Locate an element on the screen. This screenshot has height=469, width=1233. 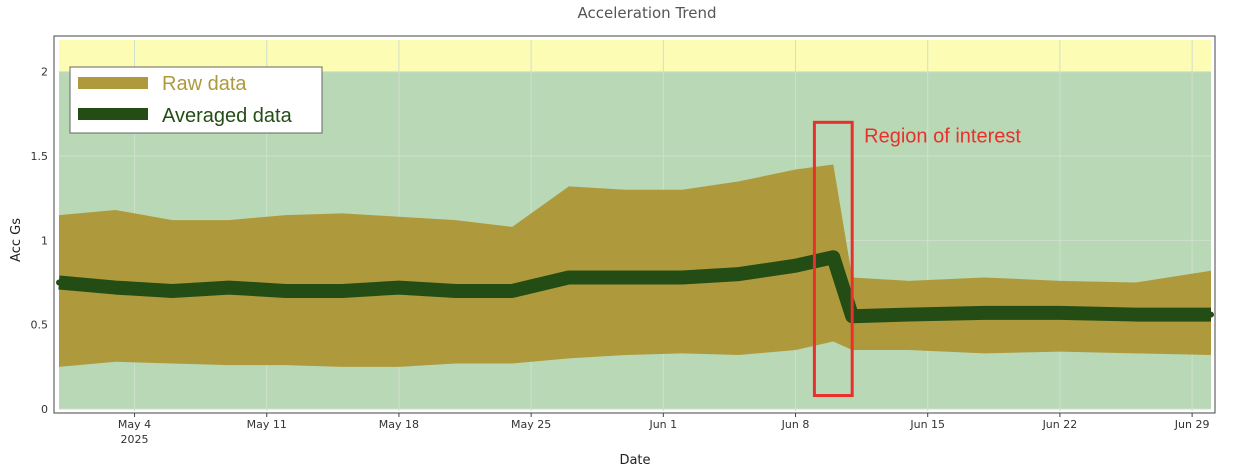
y-axis-label: Acc Gs is located at coordinates (16, 240).